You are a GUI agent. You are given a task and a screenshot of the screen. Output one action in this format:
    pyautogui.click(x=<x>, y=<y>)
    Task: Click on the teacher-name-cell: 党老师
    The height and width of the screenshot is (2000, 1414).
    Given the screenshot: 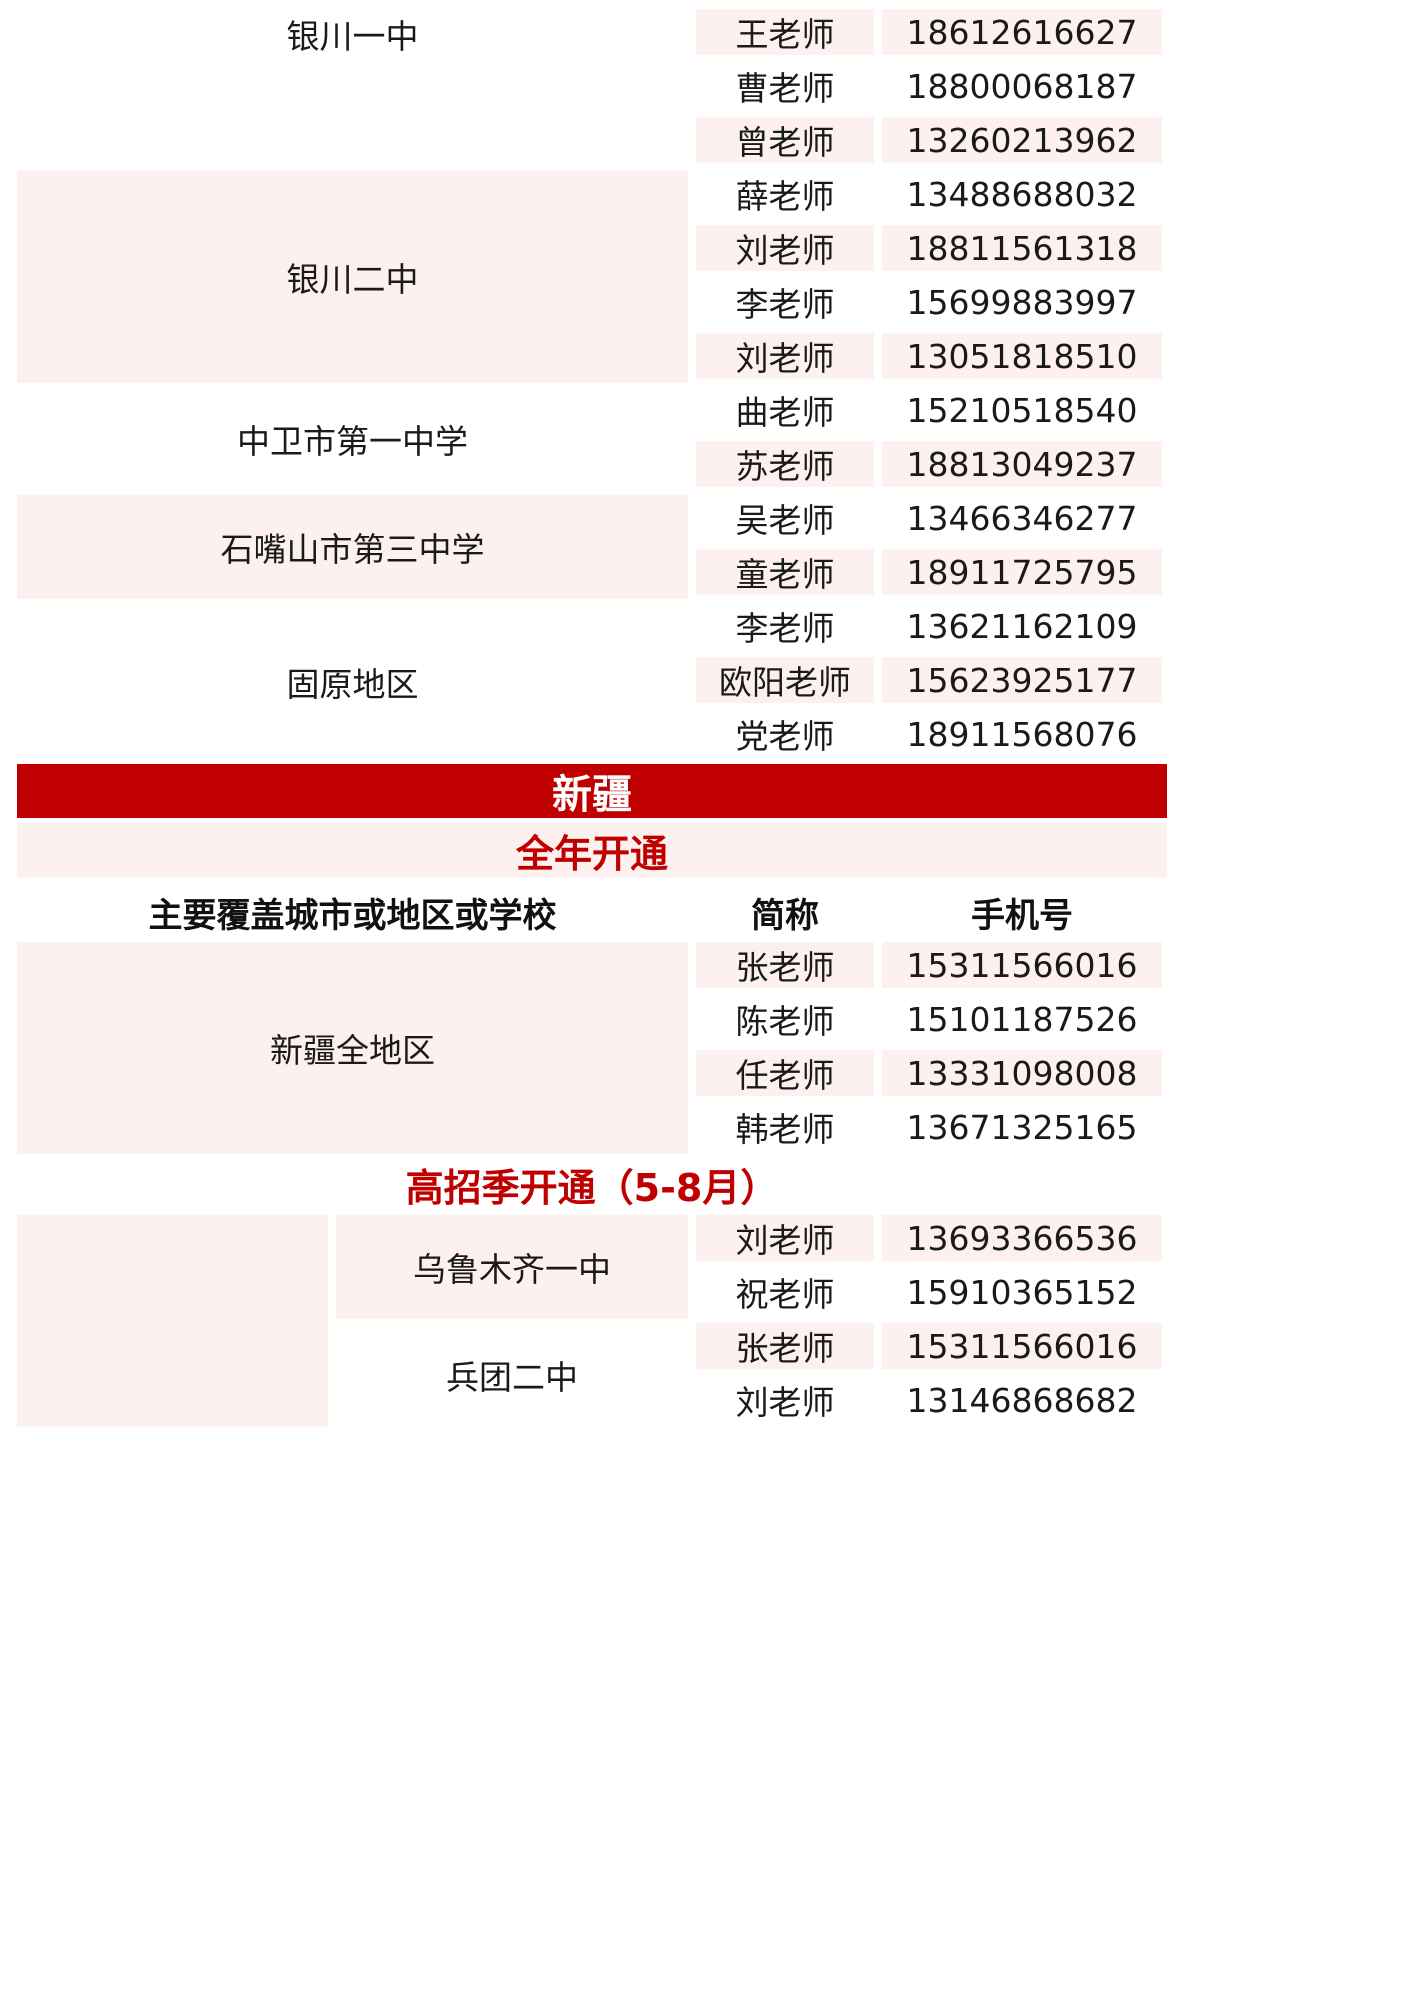 What is the action you would take?
    pyautogui.click(x=785, y=736)
    